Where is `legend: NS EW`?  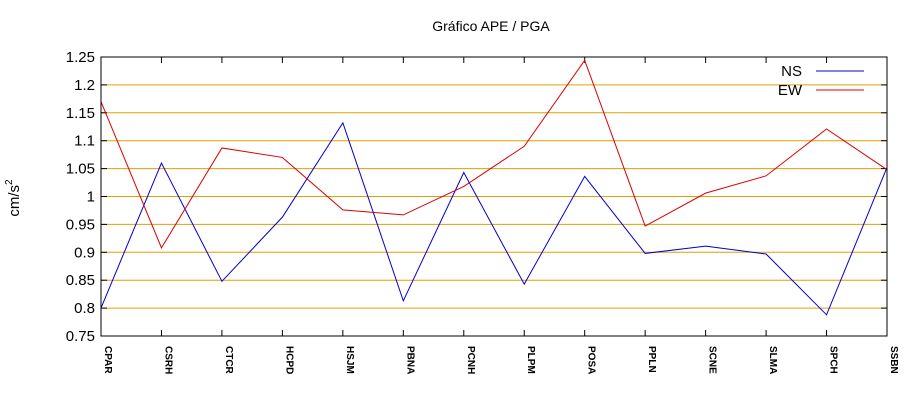 legend: NS EW is located at coordinates (821, 81).